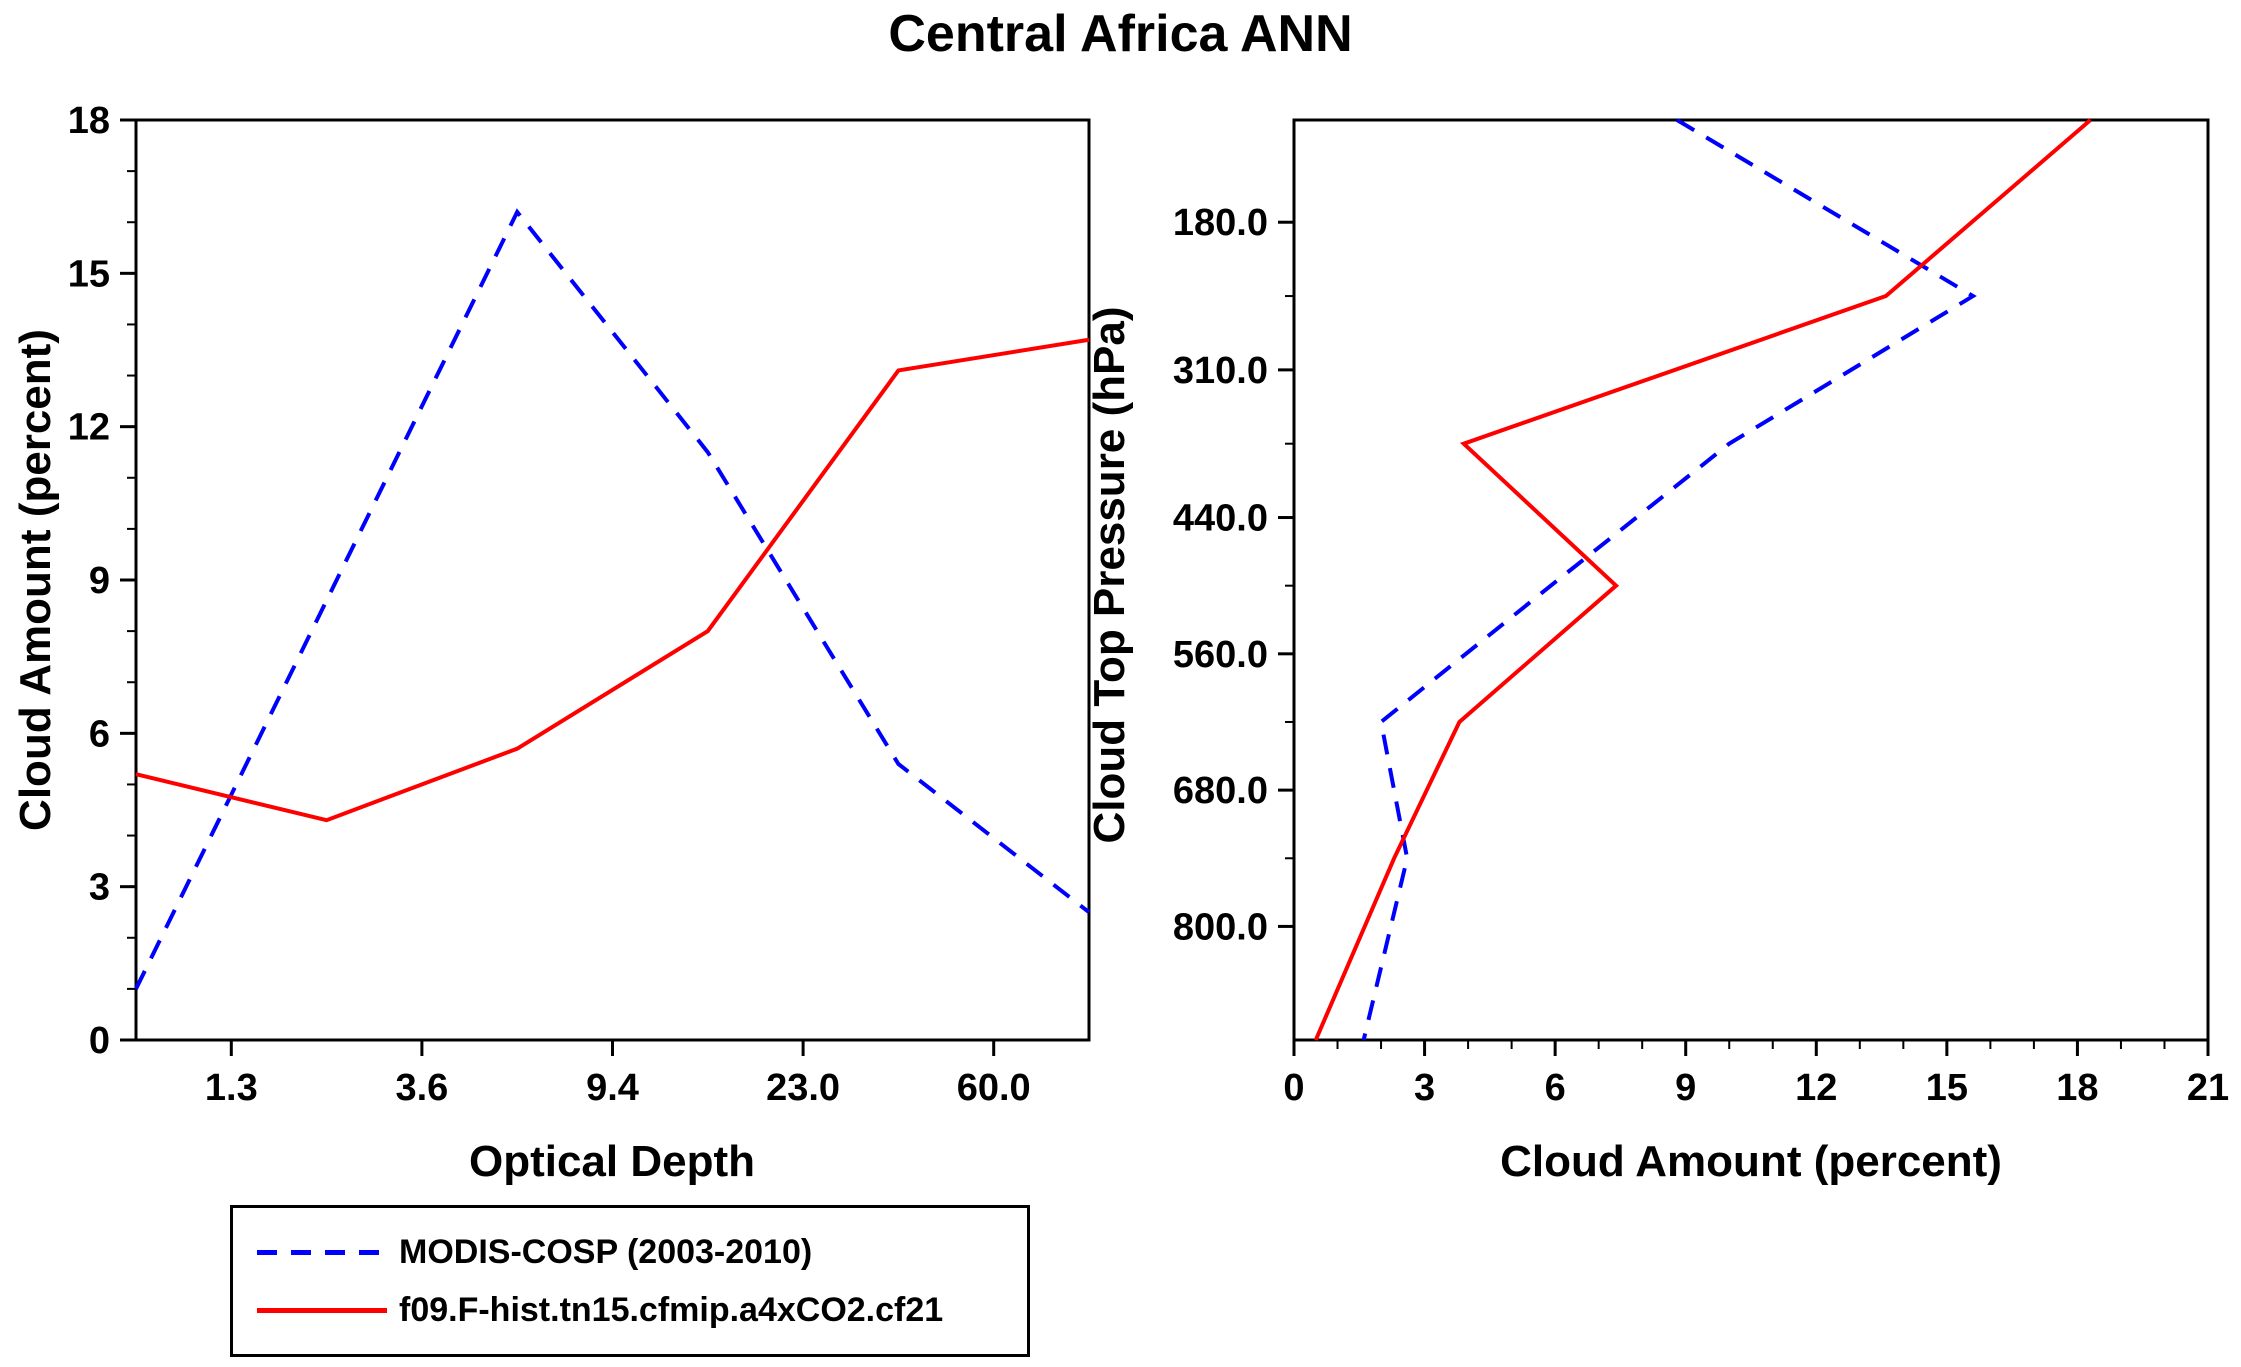 The height and width of the screenshot is (1367, 2241). Describe the element at coordinates (612, 1161) in the screenshot. I see `left-x-axis-title: Optical Depth` at that location.